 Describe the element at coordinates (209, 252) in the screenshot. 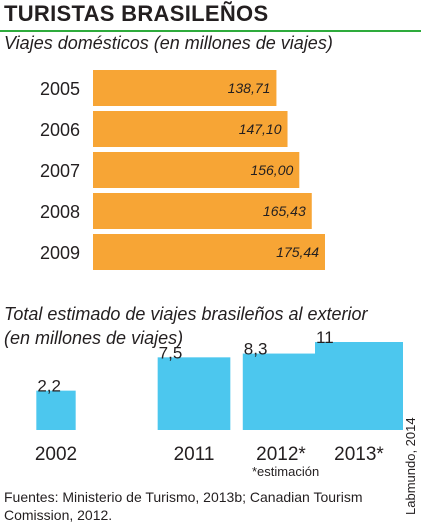

I see `domestic-bar-2009` at that location.